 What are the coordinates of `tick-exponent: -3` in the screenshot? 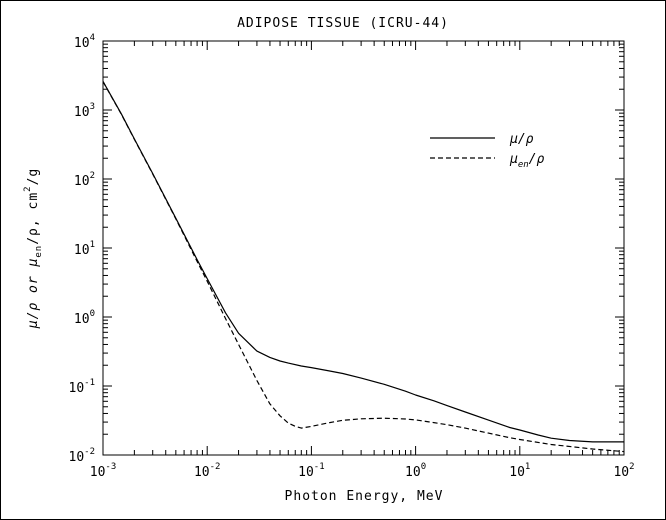 It's located at (110, 467).